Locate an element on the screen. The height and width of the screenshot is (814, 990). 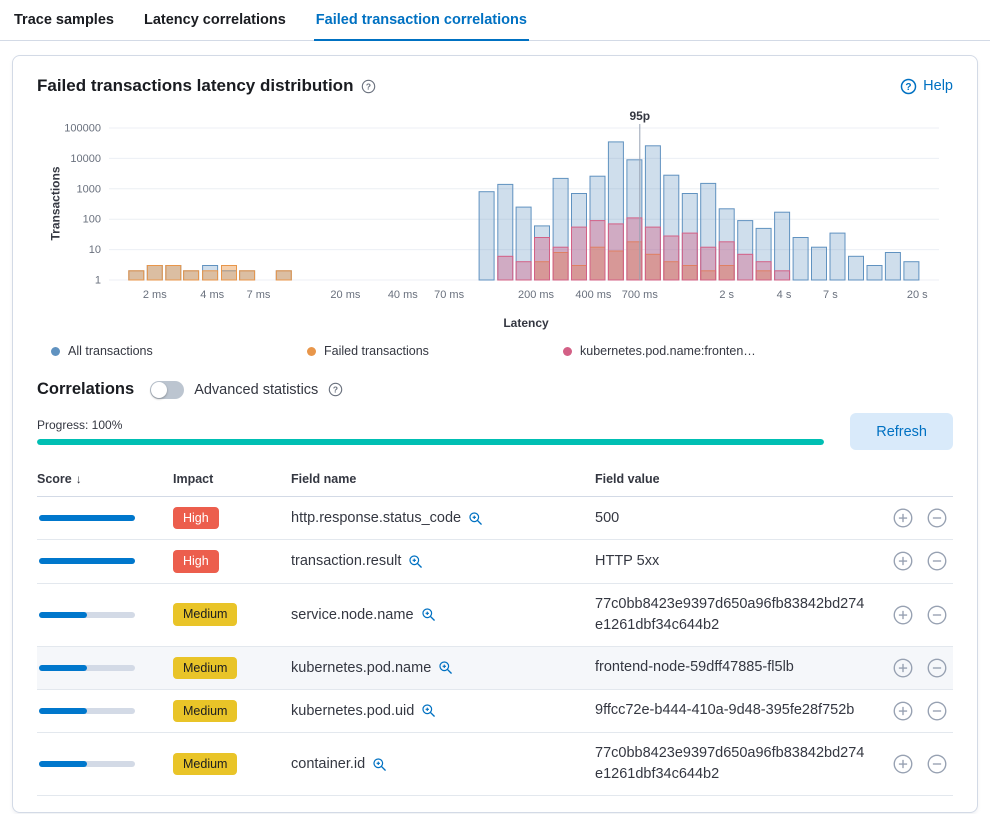
field-name-cell: kubernetes.pod.uid is located at coordinates (439, 711).